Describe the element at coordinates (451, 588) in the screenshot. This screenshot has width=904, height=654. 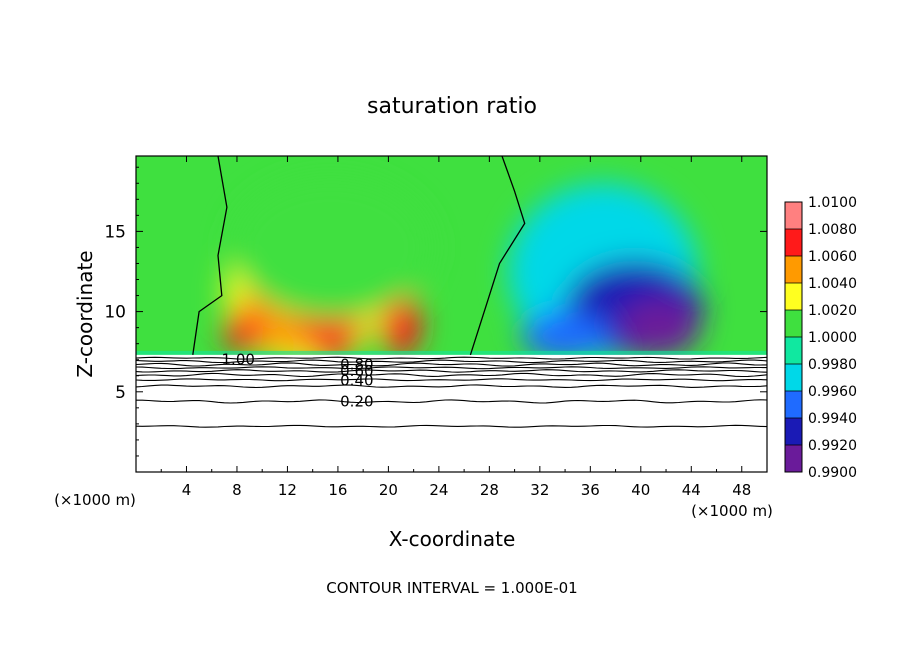
I see `contour-interval-note: CONTOUR INTERVAL = 1.000E-01` at that location.